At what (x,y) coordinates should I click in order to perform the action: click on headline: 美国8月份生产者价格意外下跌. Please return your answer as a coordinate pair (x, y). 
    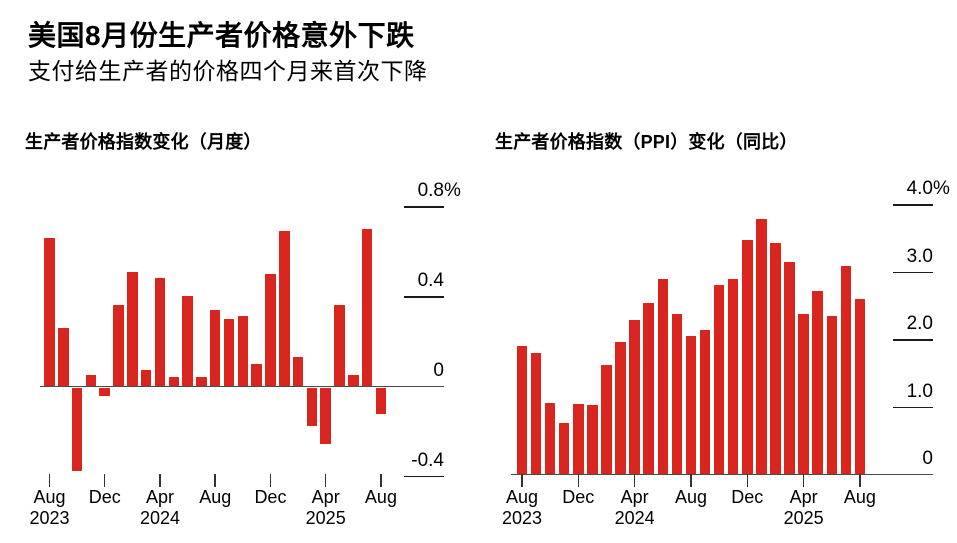
    Looking at the image, I should click on (221, 35).